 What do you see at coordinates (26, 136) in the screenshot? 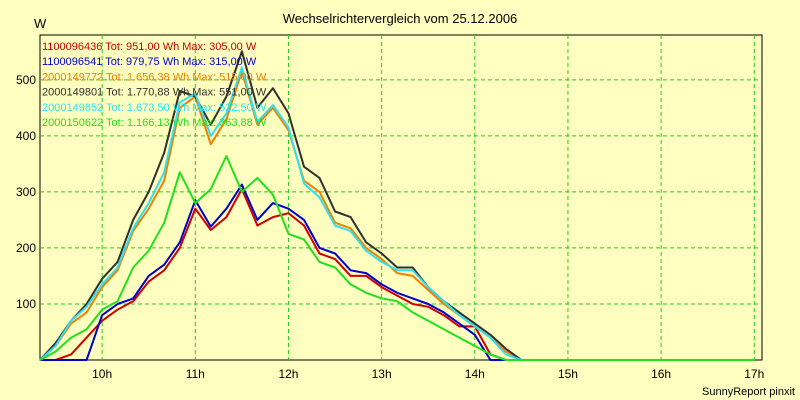
I see `y-tick-label: 400` at bounding box center [26, 136].